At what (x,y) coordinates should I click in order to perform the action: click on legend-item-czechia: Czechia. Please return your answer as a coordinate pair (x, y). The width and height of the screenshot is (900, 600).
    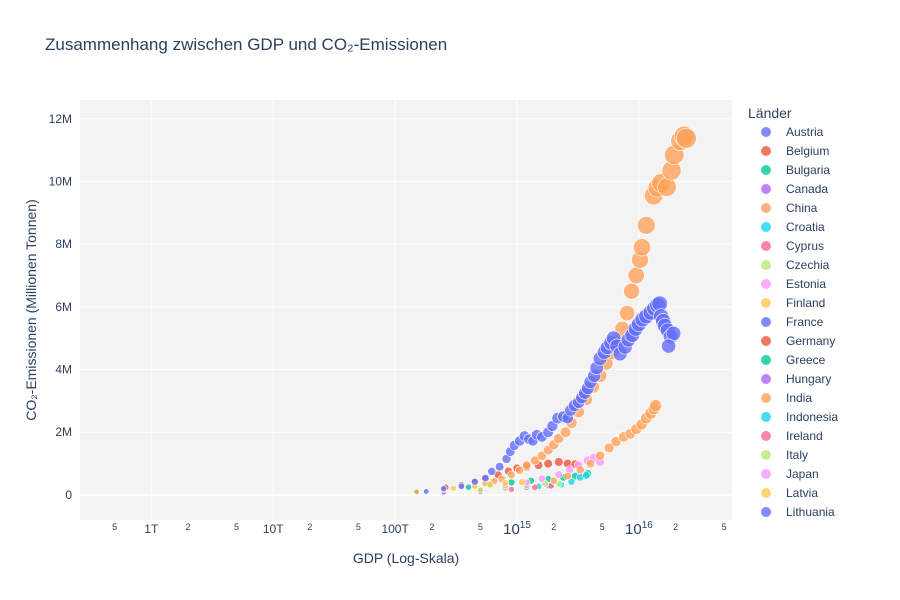
    Looking at the image, I should click on (795, 265).